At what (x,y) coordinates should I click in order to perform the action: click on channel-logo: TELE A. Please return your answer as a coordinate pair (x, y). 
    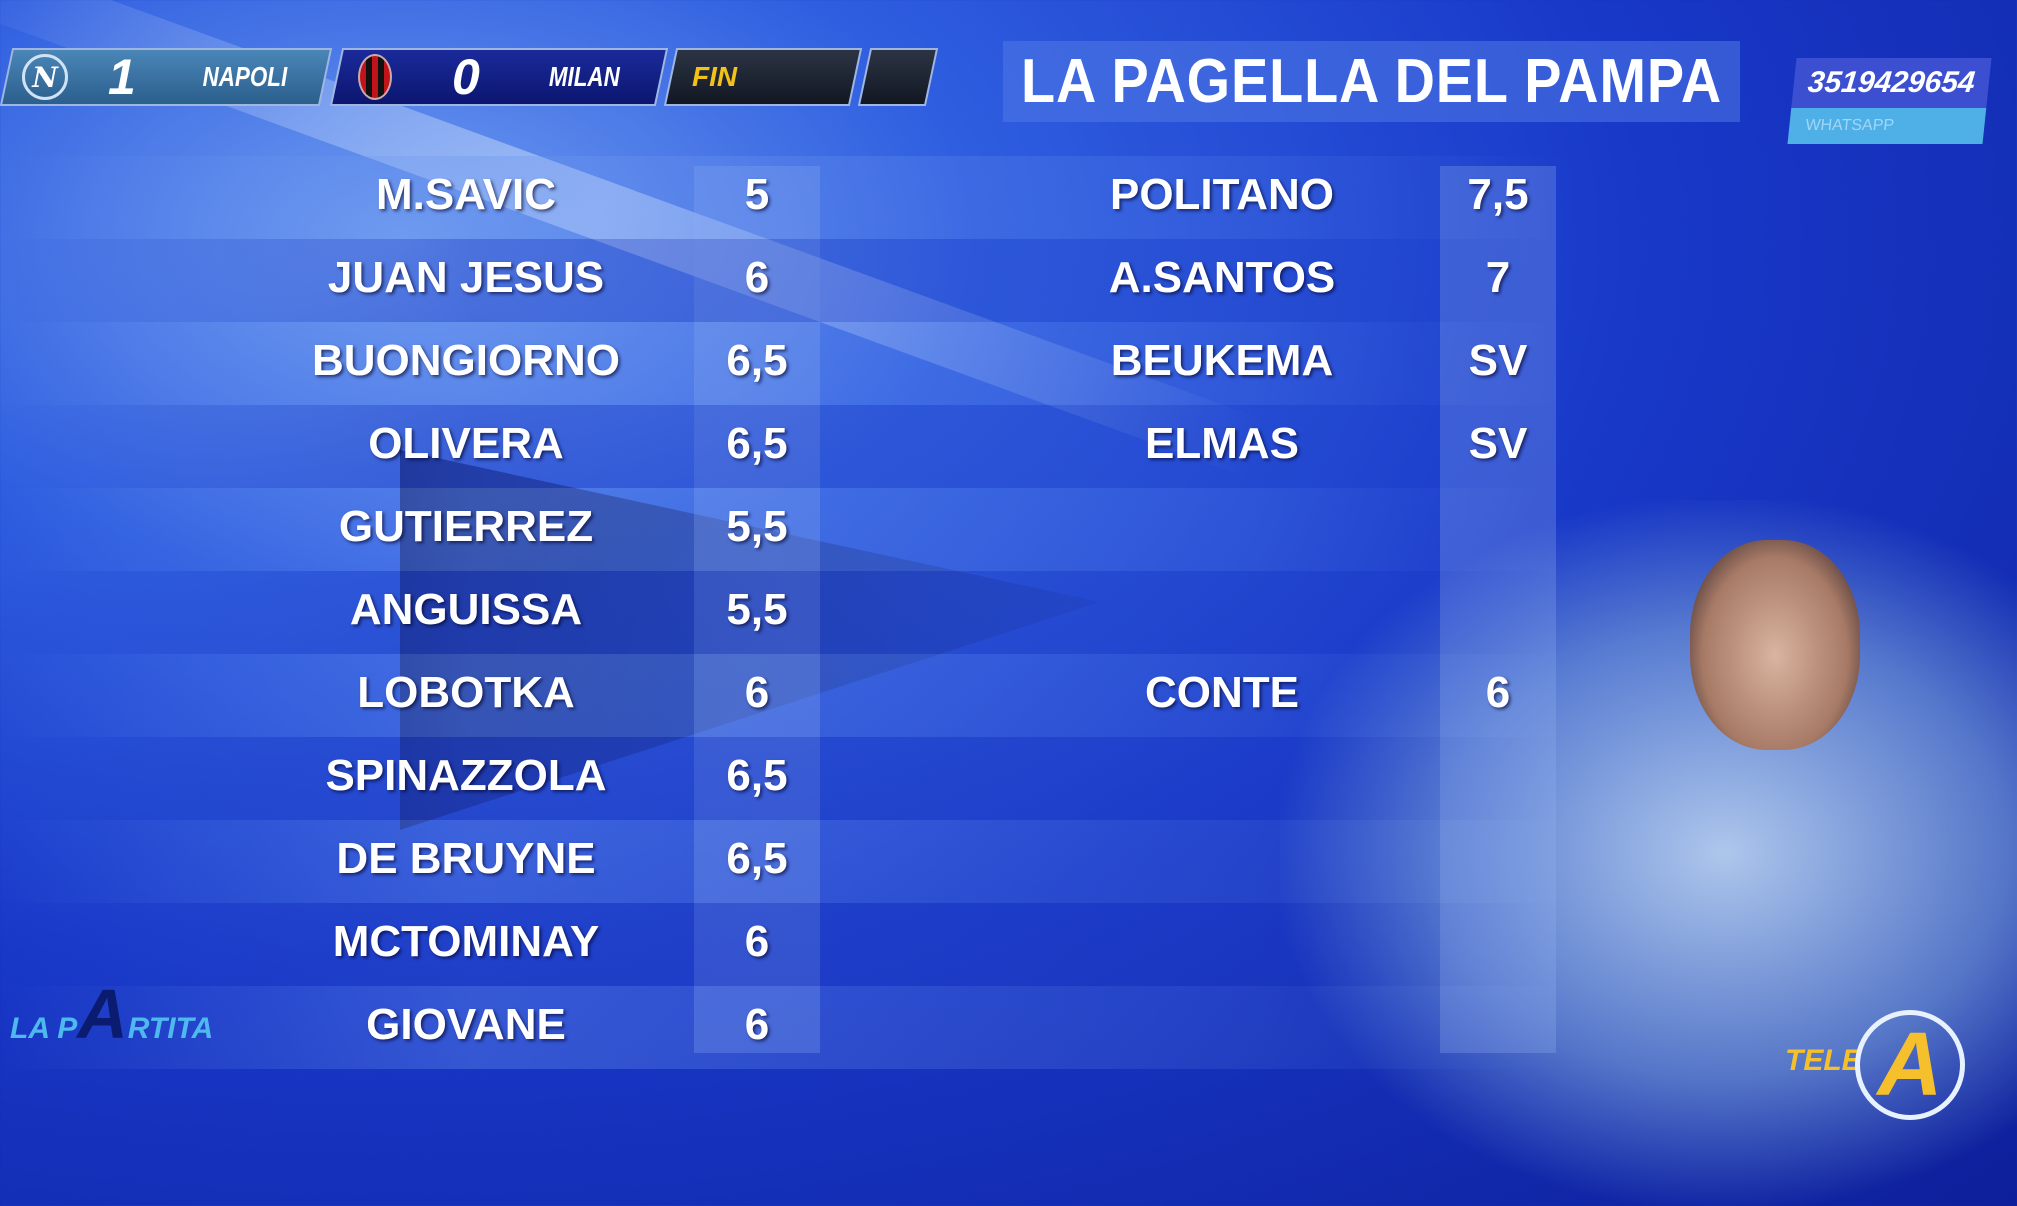
    Looking at the image, I should click on (1880, 1065).